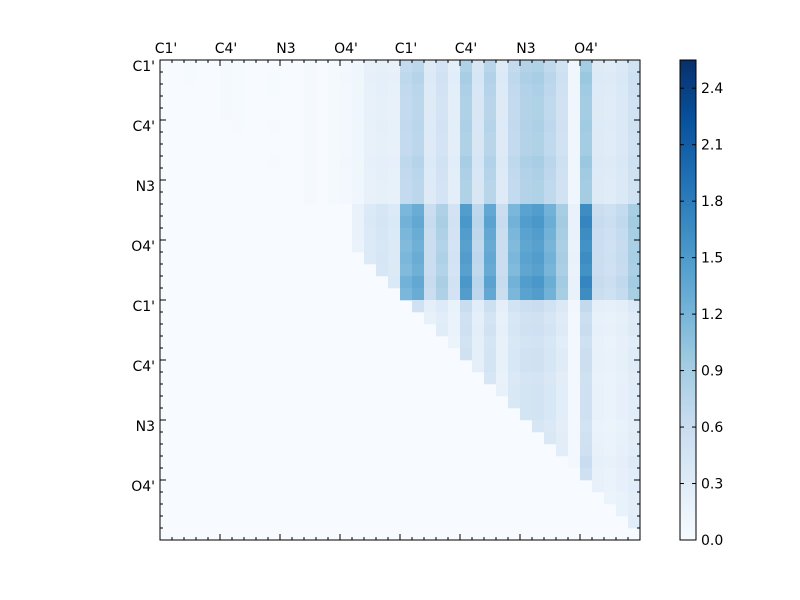  Describe the element at coordinates (143, 367) in the screenshot. I see `y-tick-label: C4'` at that location.